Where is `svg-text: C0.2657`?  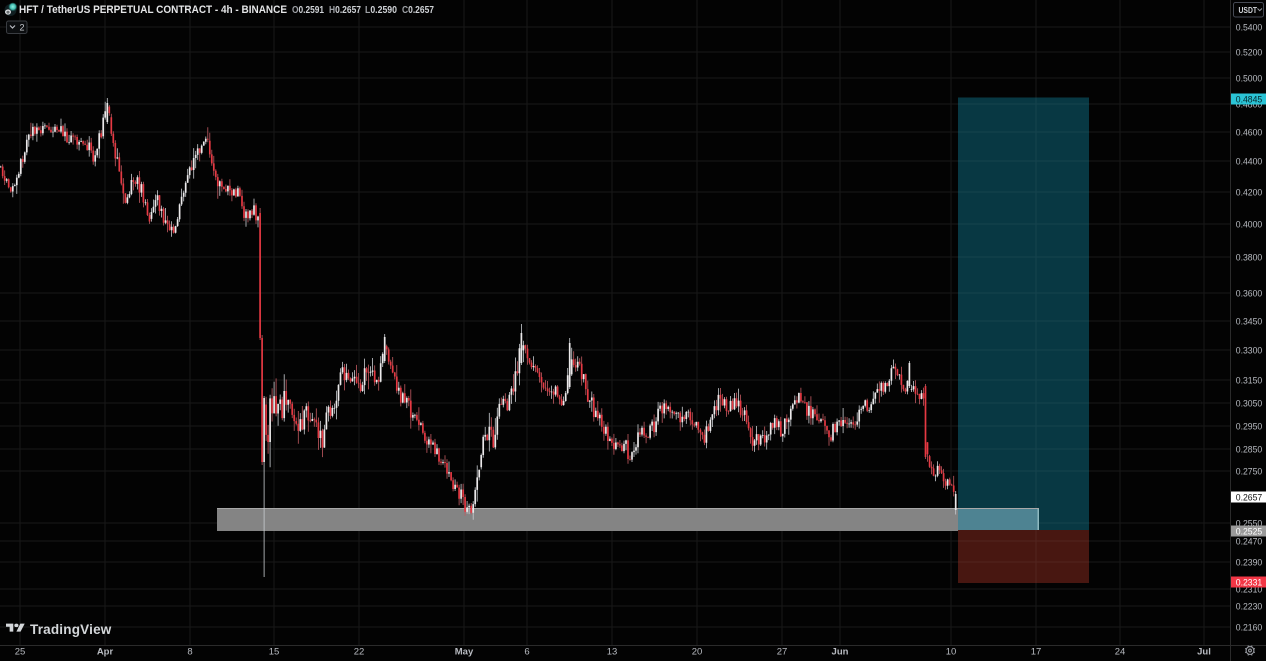
svg-text: C0.2657 is located at coordinates (418, 10).